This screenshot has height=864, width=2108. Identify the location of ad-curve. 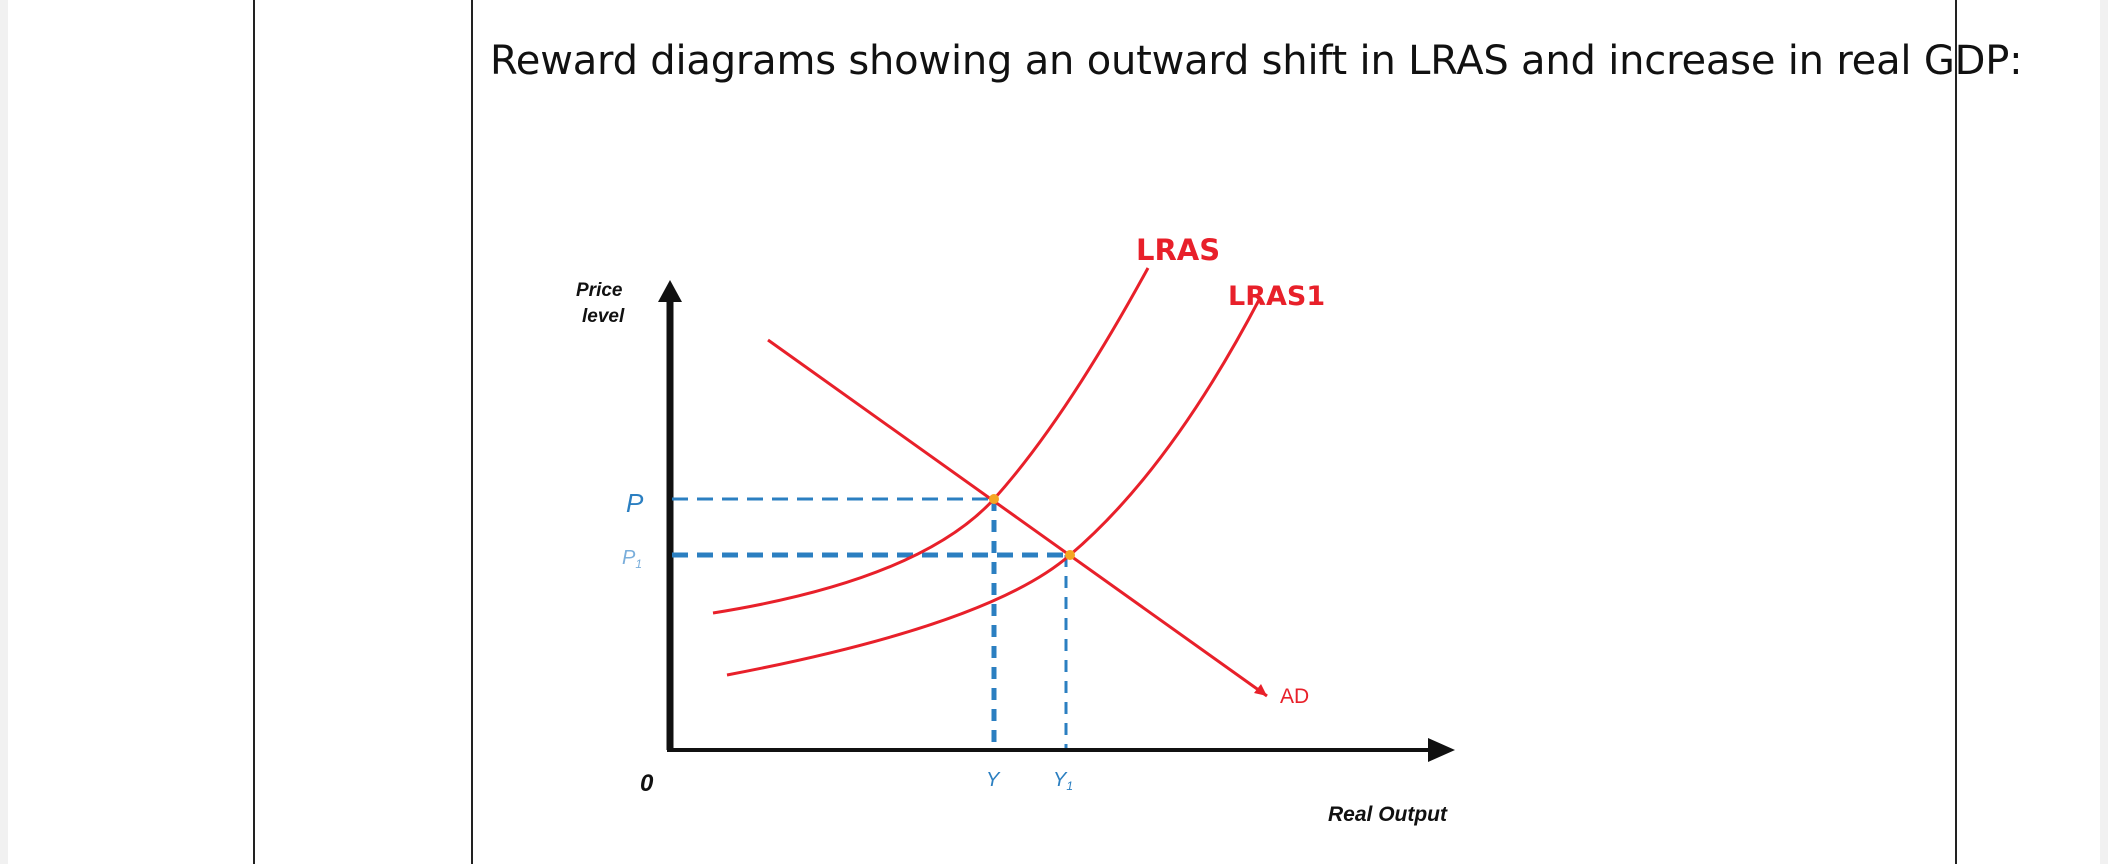
(1017, 518).